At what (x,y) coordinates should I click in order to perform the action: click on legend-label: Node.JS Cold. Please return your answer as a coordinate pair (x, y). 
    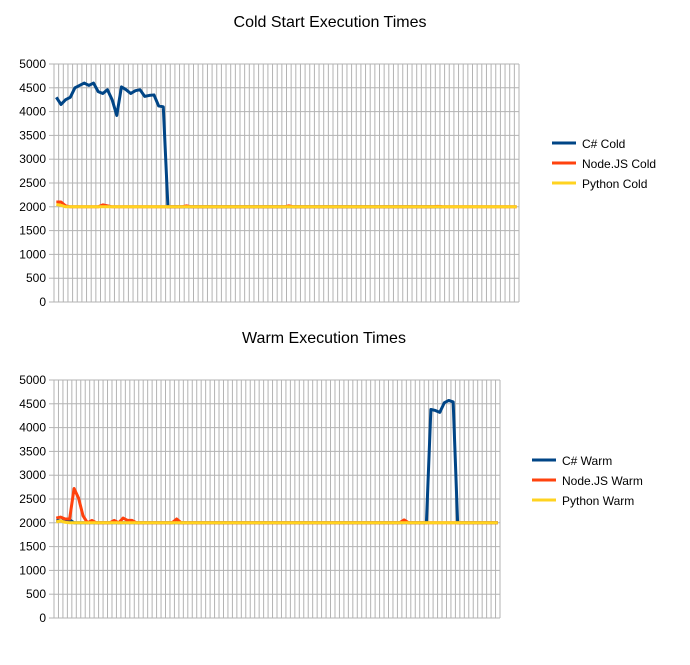
    Looking at the image, I should click on (619, 164).